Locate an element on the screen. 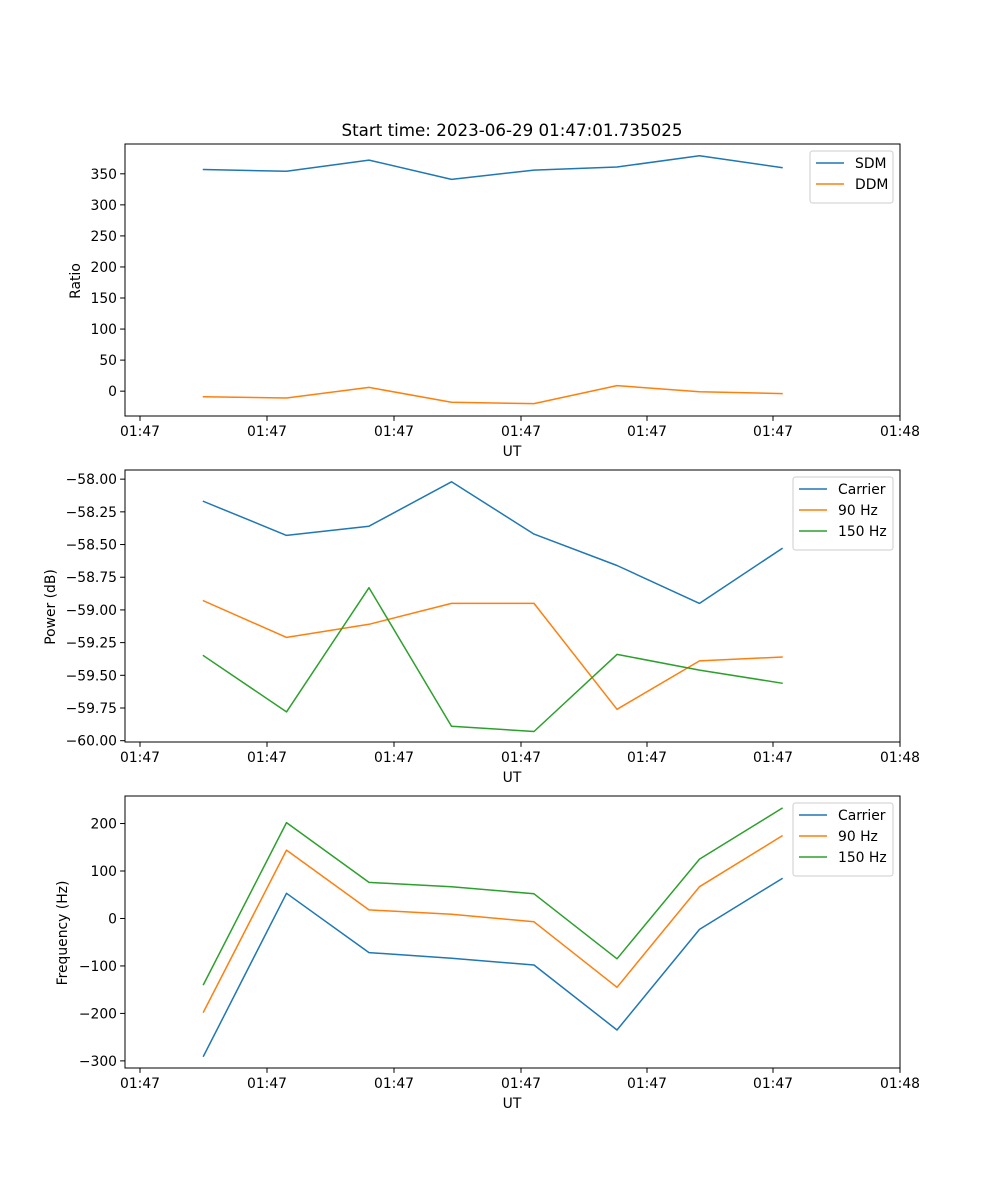 Image resolution: width=1000 pixels, height=1200 pixels. y-axis-label: Power (dB) is located at coordinates (51, 607).